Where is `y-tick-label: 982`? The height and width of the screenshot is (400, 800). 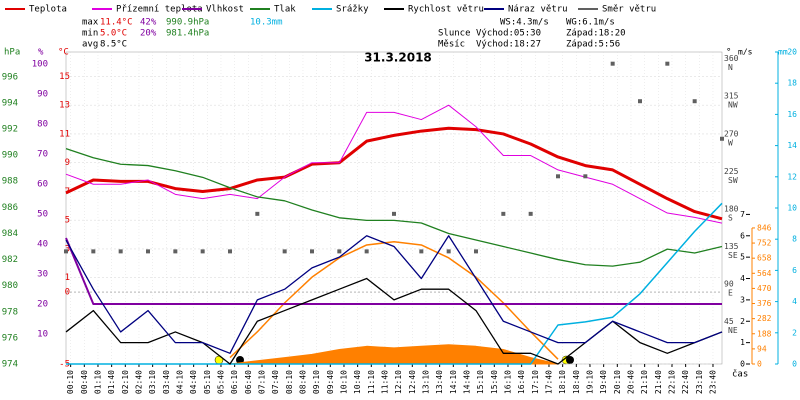 y-tick-label: 982 is located at coordinates (10, 260).